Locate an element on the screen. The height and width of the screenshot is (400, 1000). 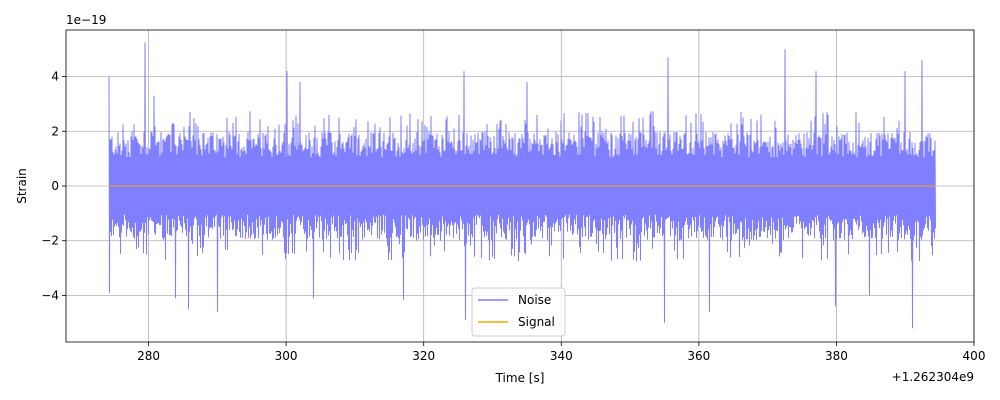
y-axis-ticks: −4 −2 0 2 4 is located at coordinates (53, 186).